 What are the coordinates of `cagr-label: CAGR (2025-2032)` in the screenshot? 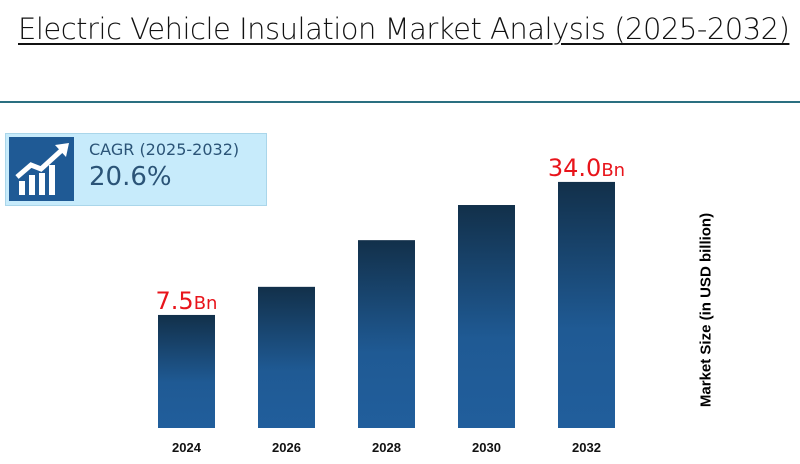 It's located at (164, 149).